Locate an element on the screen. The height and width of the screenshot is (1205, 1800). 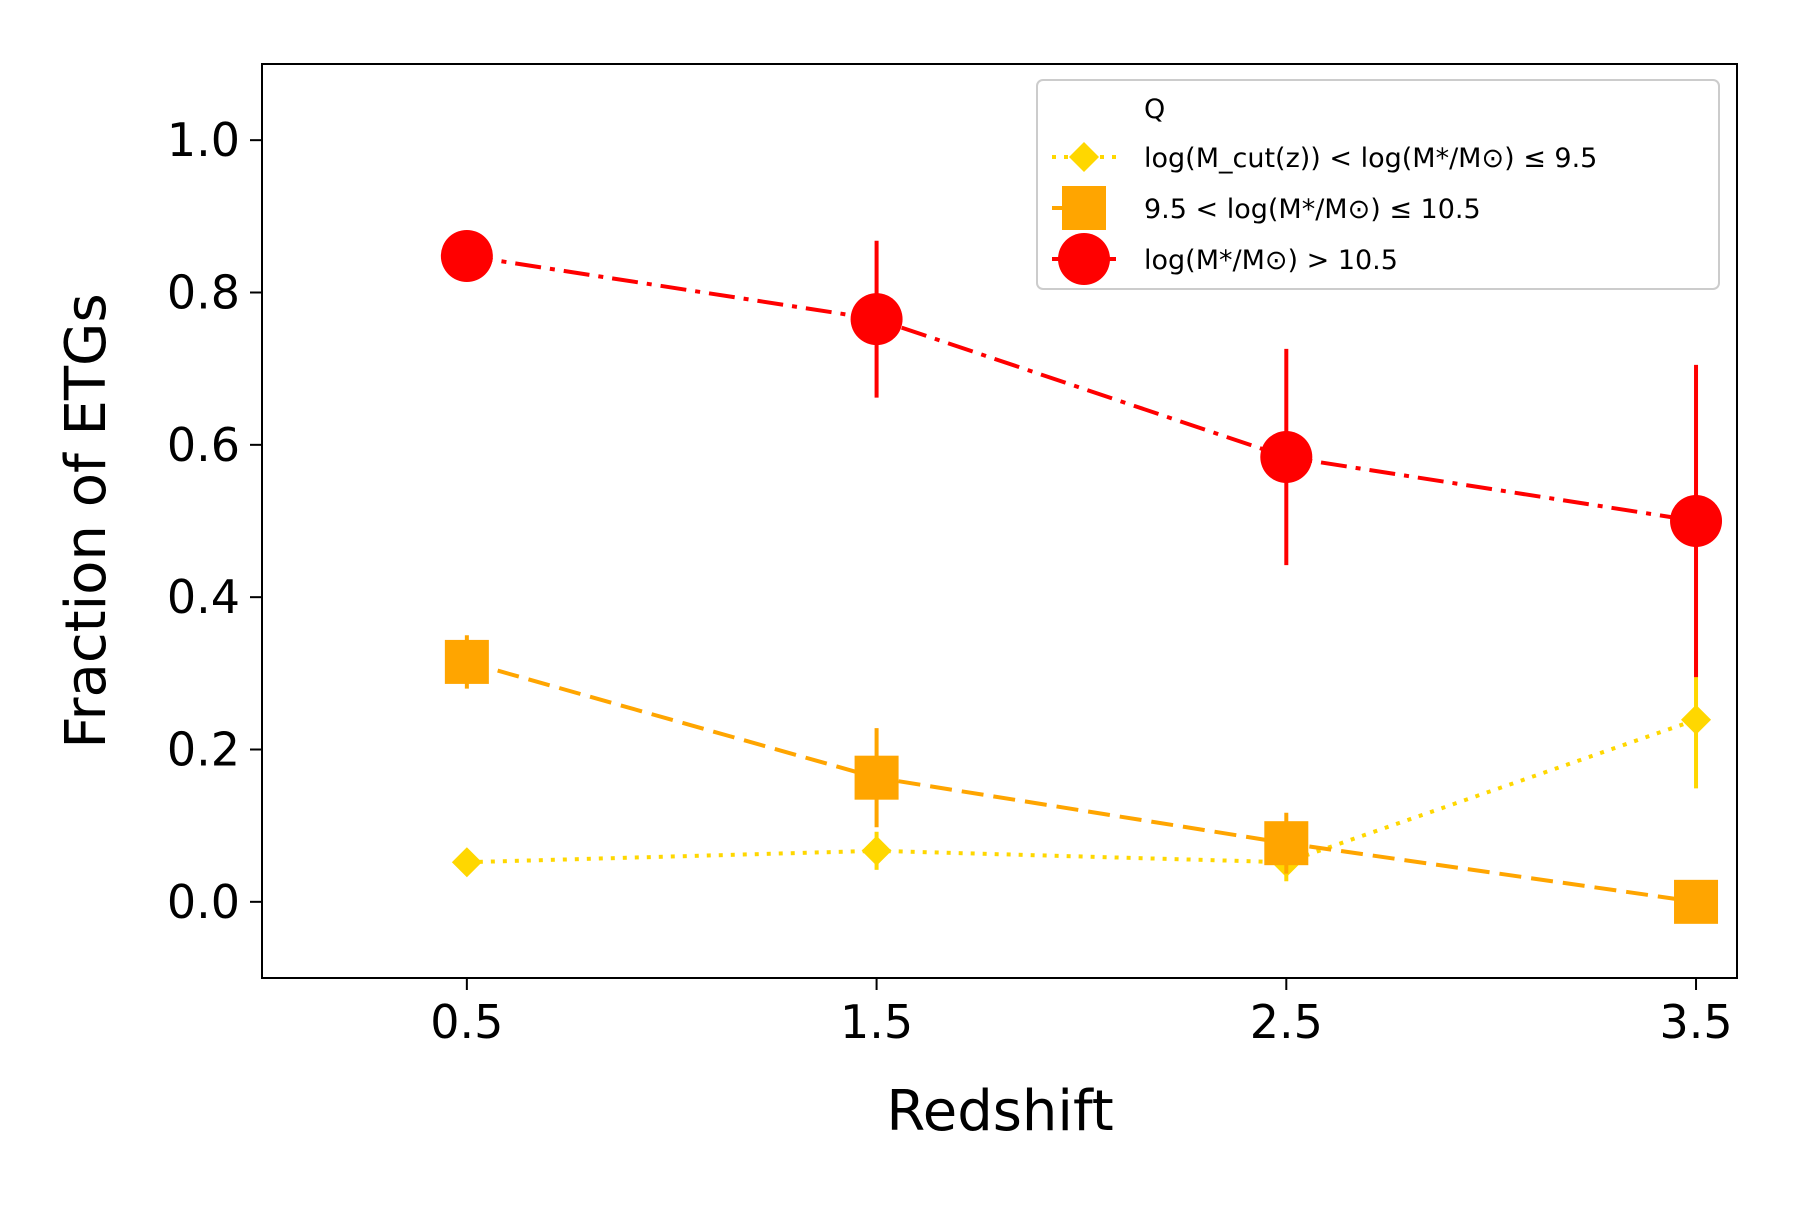
y-tick-label: 0.6 is located at coordinates (203, 445).